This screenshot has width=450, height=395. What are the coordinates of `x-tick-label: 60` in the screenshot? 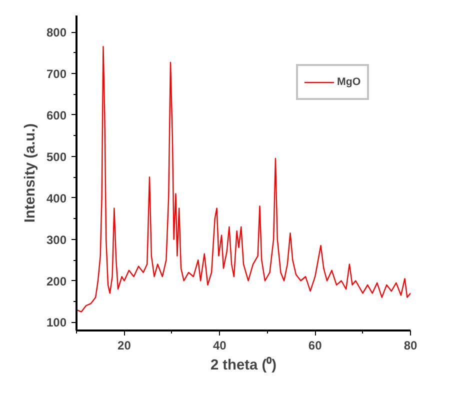 It's located at (315, 345).